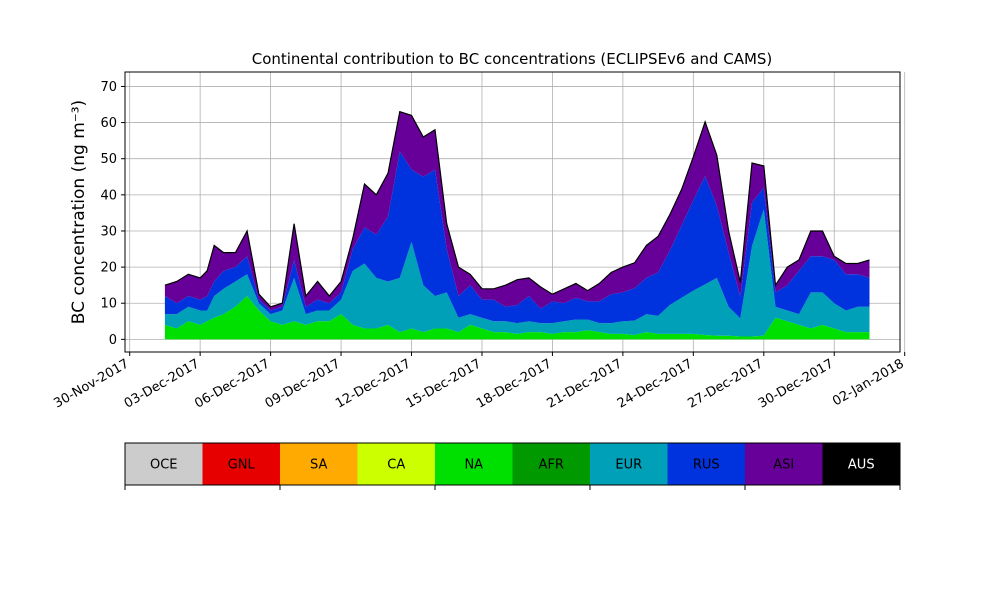 The width and height of the screenshot is (1000, 600). I want to click on y-tick-label: 50, so click(108, 159).